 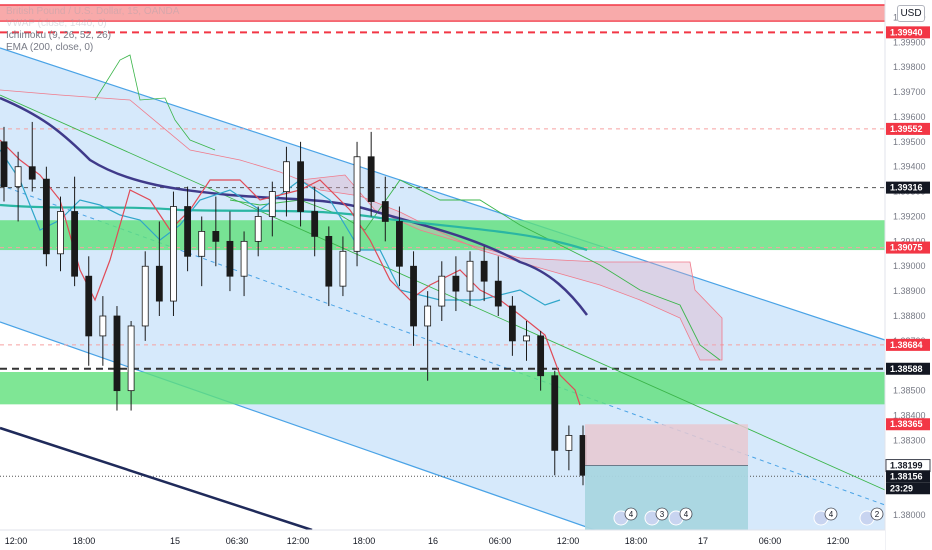 What do you see at coordinates (909, 42) in the screenshot?
I see `price-tick-label: 1.39900` at bounding box center [909, 42].